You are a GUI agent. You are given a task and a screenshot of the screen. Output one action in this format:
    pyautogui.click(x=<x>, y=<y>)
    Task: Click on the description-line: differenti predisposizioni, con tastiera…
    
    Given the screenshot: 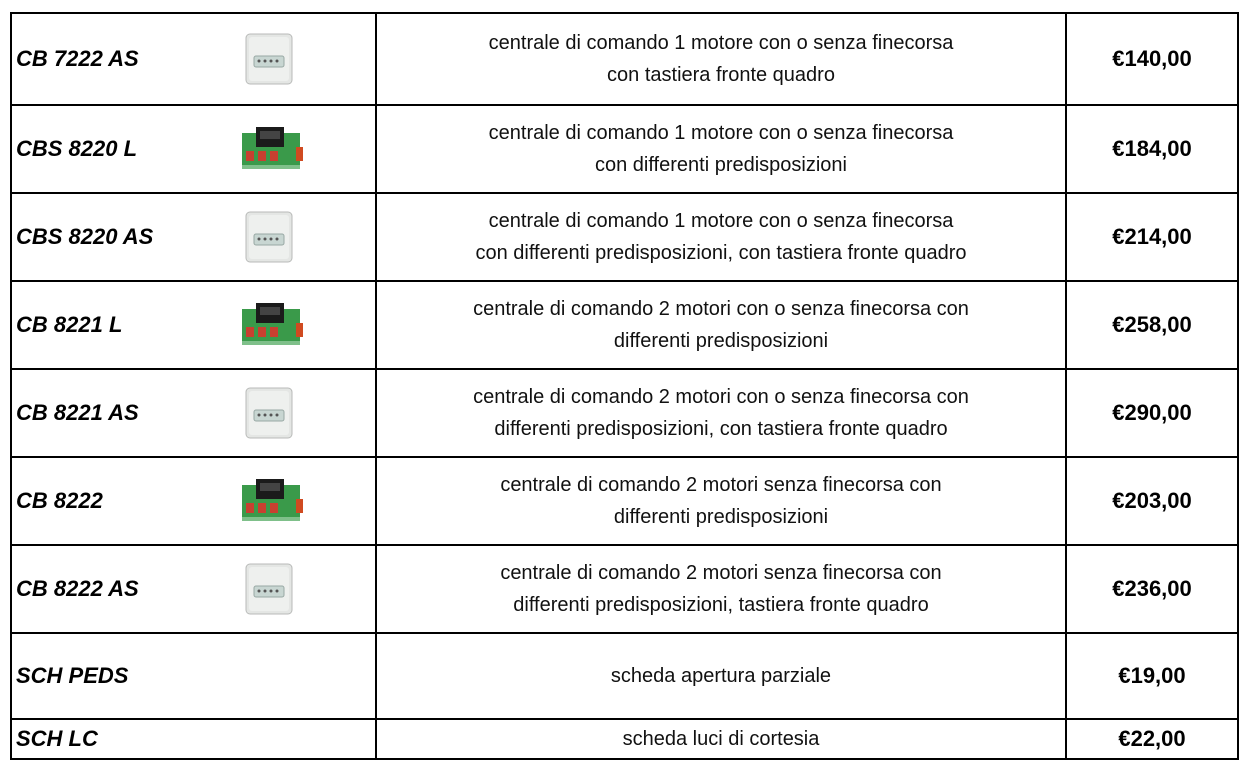 What is the action you would take?
    pyautogui.click(x=721, y=429)
    